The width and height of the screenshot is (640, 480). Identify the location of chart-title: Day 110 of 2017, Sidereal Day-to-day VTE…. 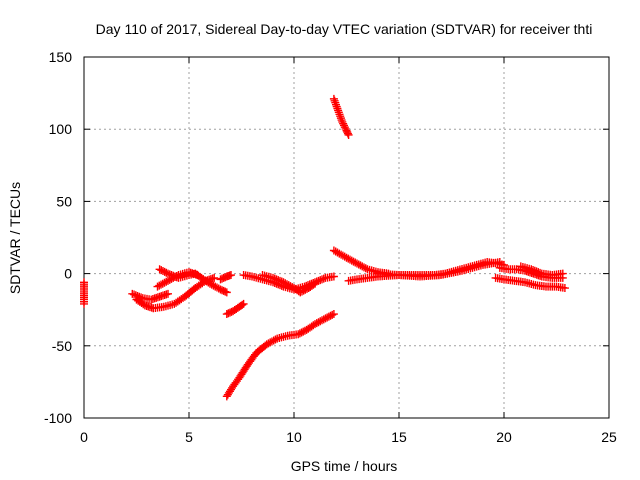
(344, 29).